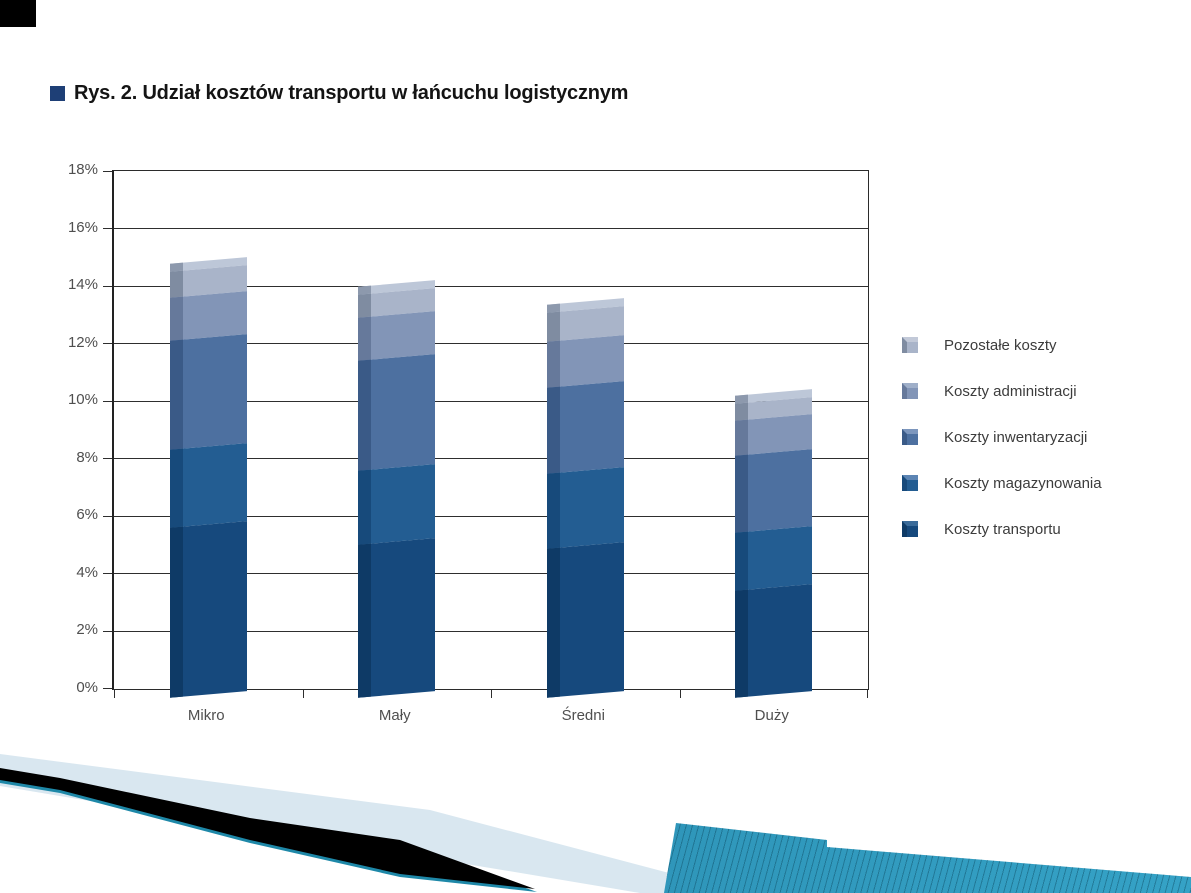 The image size is (1191, 893). What do you see at coordinates (87, 572) in the screenshot?
I see `y-axis-tick-label: 4%` at bounding box center [87, 572].